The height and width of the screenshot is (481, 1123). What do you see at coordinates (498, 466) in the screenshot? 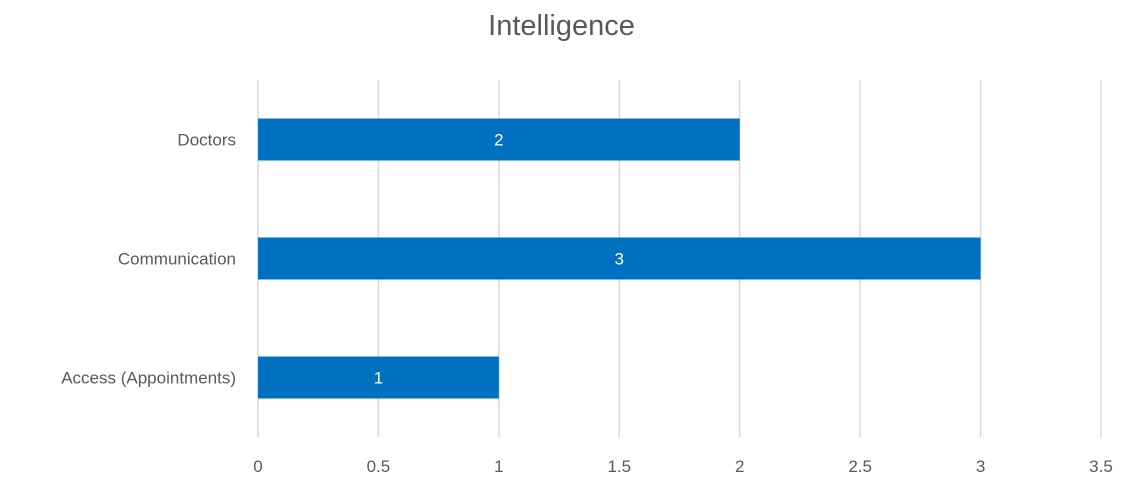
I see `x-tick-label: 1` at bounding box center [498, 466].